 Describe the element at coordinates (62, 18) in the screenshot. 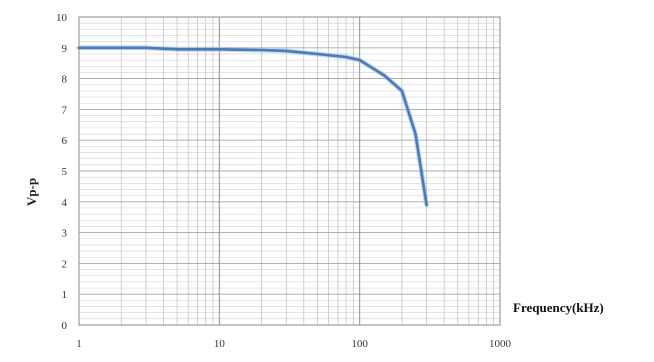

I see `y-tick-label: 10` at that location.